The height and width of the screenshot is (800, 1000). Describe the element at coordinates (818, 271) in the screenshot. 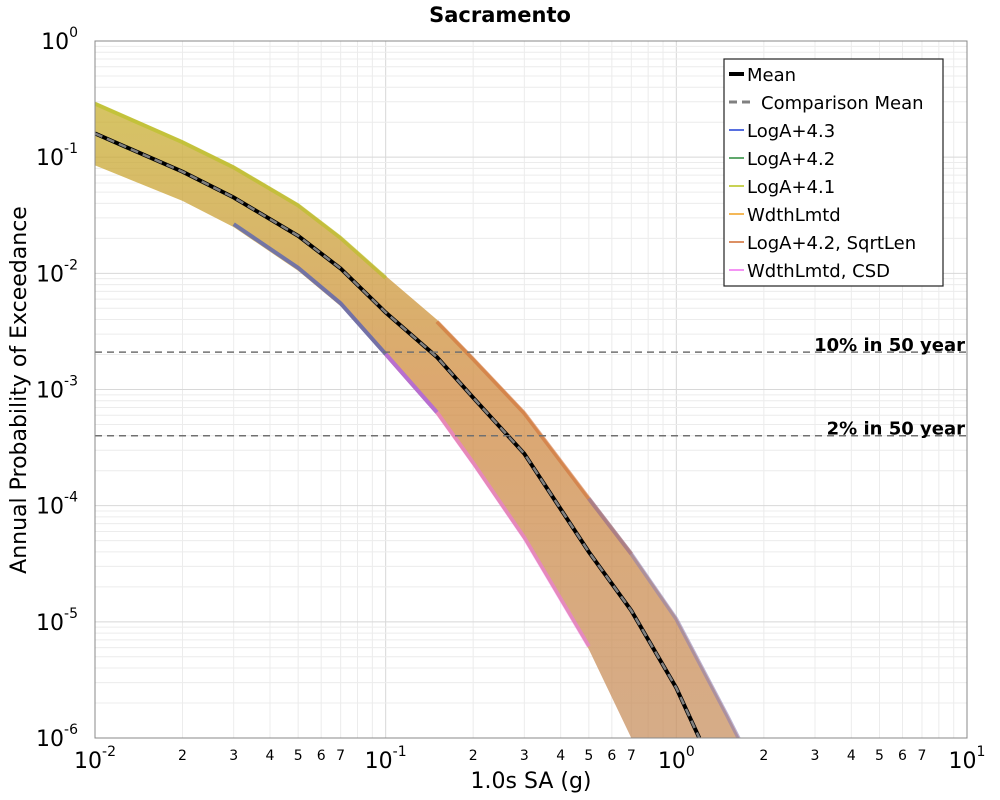

I see `legend-label: WdthLmtd, CSD` at that location.